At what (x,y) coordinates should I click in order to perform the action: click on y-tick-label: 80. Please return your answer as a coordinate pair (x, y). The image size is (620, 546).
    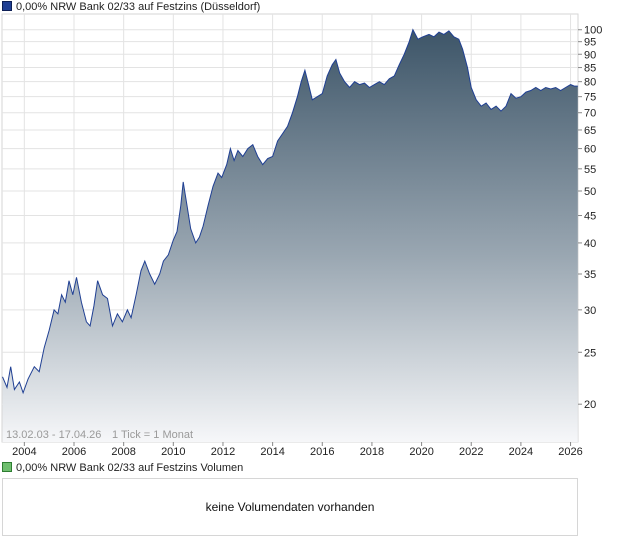
    Looking at the image, I should click on (590, 83).